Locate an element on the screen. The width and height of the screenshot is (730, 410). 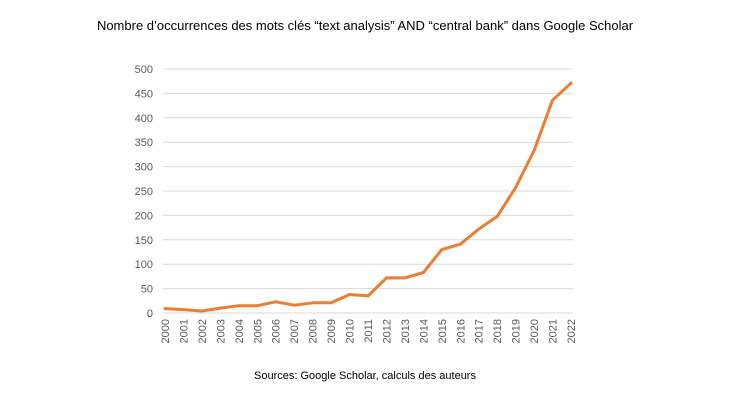
x-tick-label: 2020 is located at coordinates (535, 331).